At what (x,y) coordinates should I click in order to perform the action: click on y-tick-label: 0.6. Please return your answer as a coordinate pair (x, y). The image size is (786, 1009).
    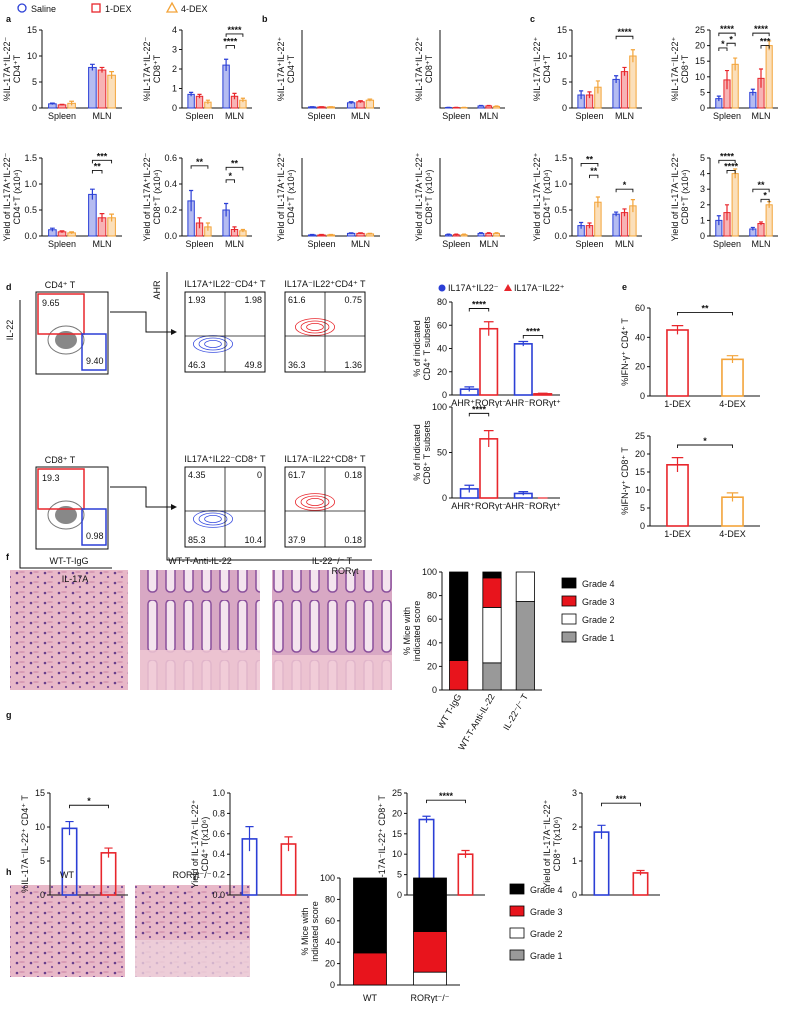
    Looking at the image, I should click on (218, 834).